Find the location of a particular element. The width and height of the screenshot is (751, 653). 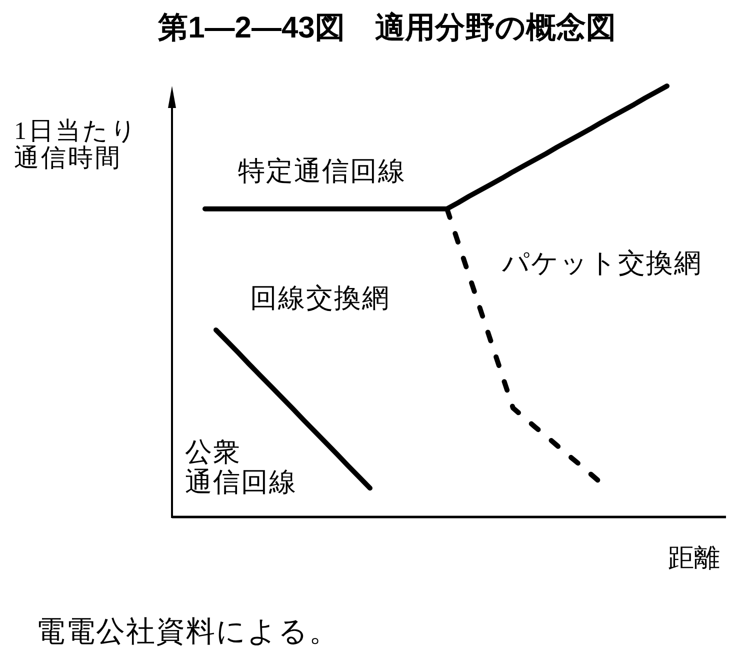

annotation: 特定通信回線 is located at coordinates (322, 171).